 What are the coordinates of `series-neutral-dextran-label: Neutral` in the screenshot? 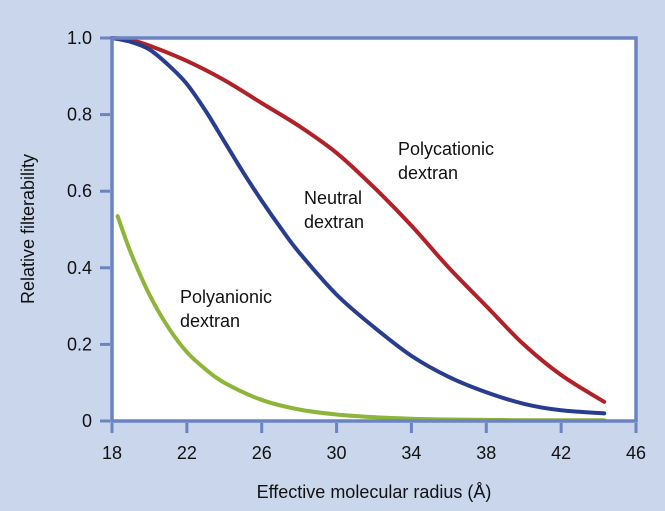 It's located at (333, 198).